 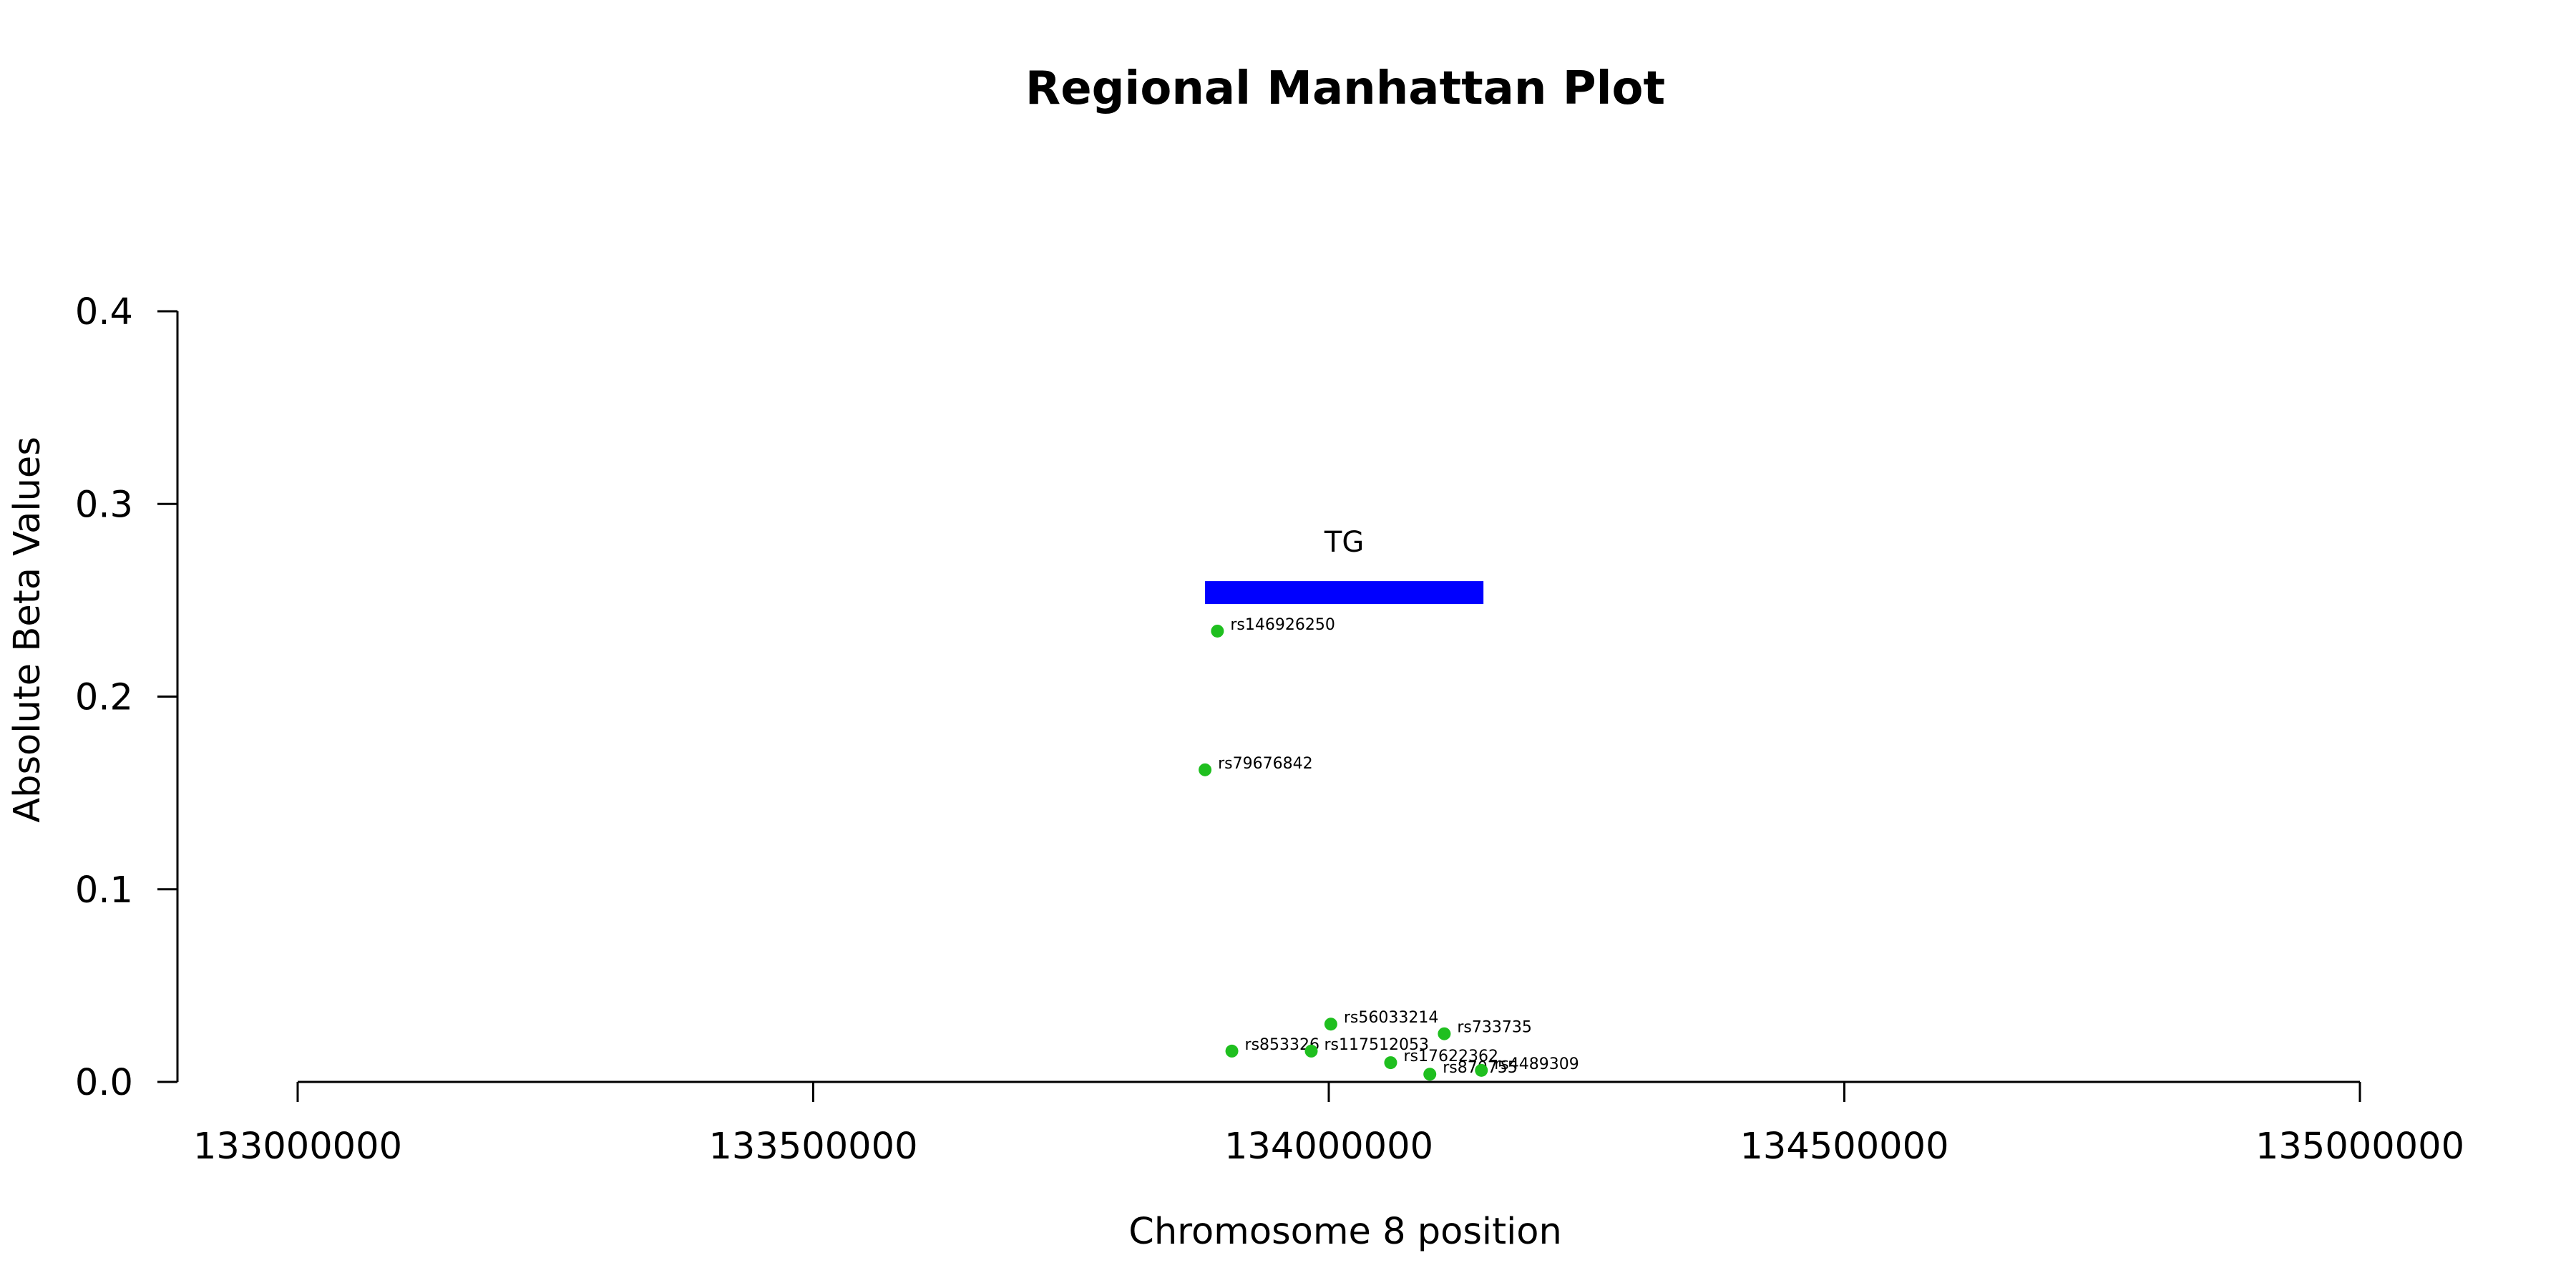 What do you see at coordinates (104, 890) in the screenshot?
I see `y-tick-label: 0.1` at bounding box center [104, 890].